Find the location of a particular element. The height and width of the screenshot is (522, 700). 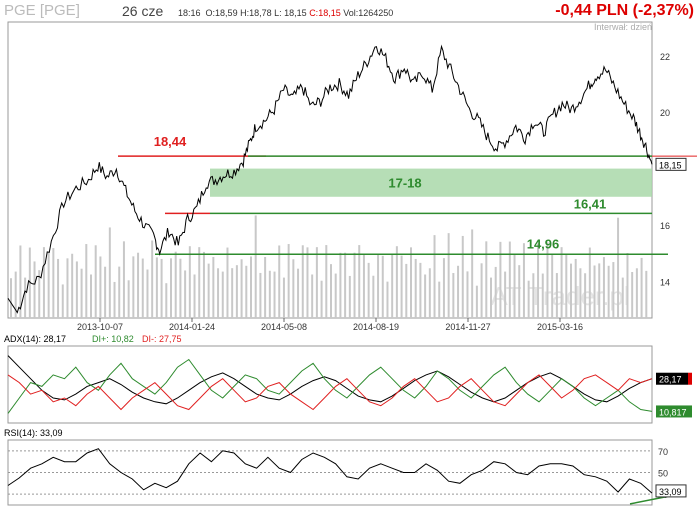

adx-series-line is located at coordinates (330, 380).